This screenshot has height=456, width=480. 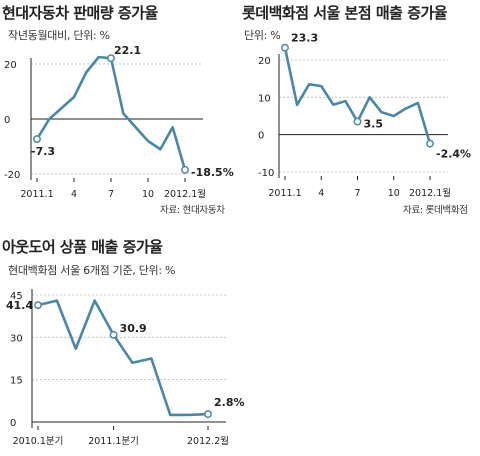 I want to click on data-label: 3.5, so click(x=374, y=124).